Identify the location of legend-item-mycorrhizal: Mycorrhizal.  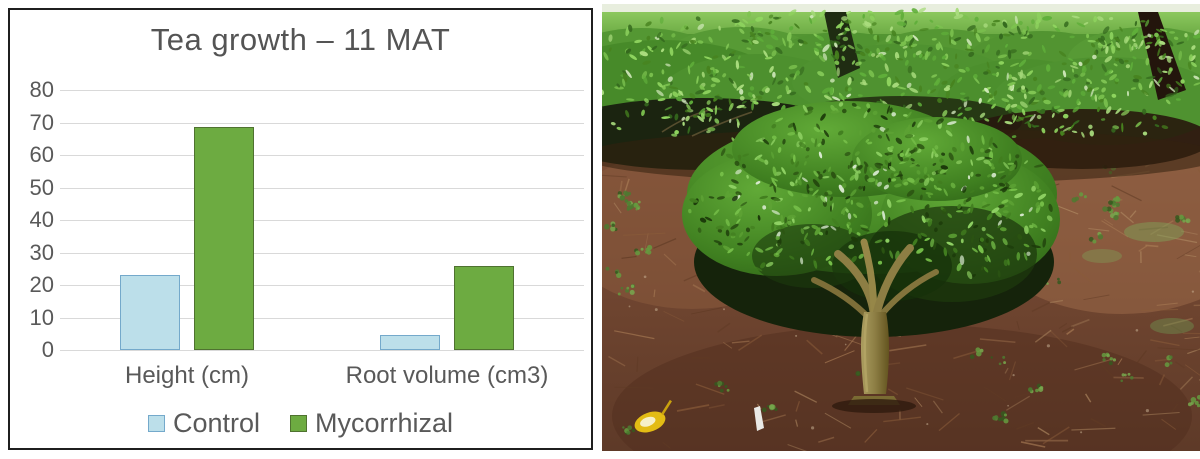
(371, 423).